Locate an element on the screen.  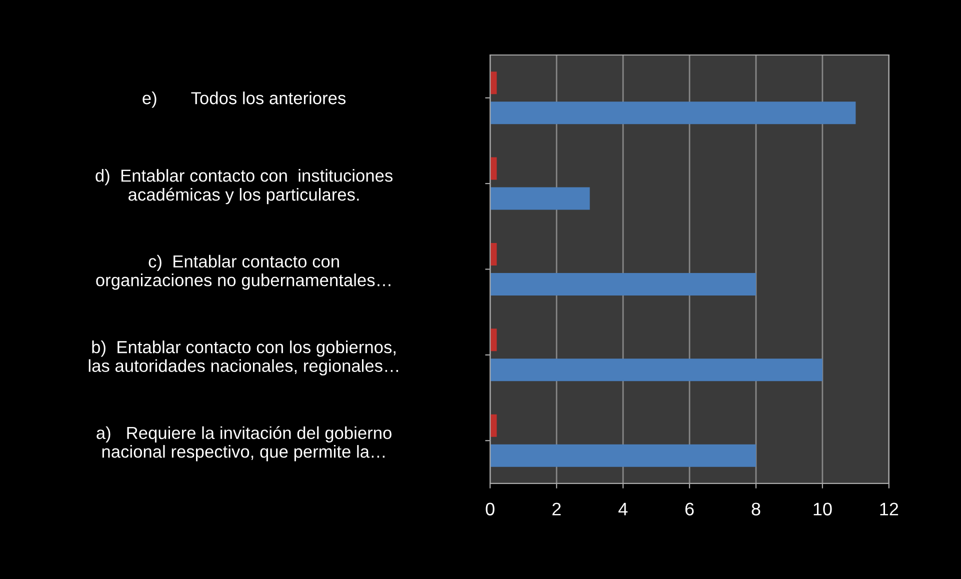
x-tick-label: 10 is located at coordinates (823, 509).